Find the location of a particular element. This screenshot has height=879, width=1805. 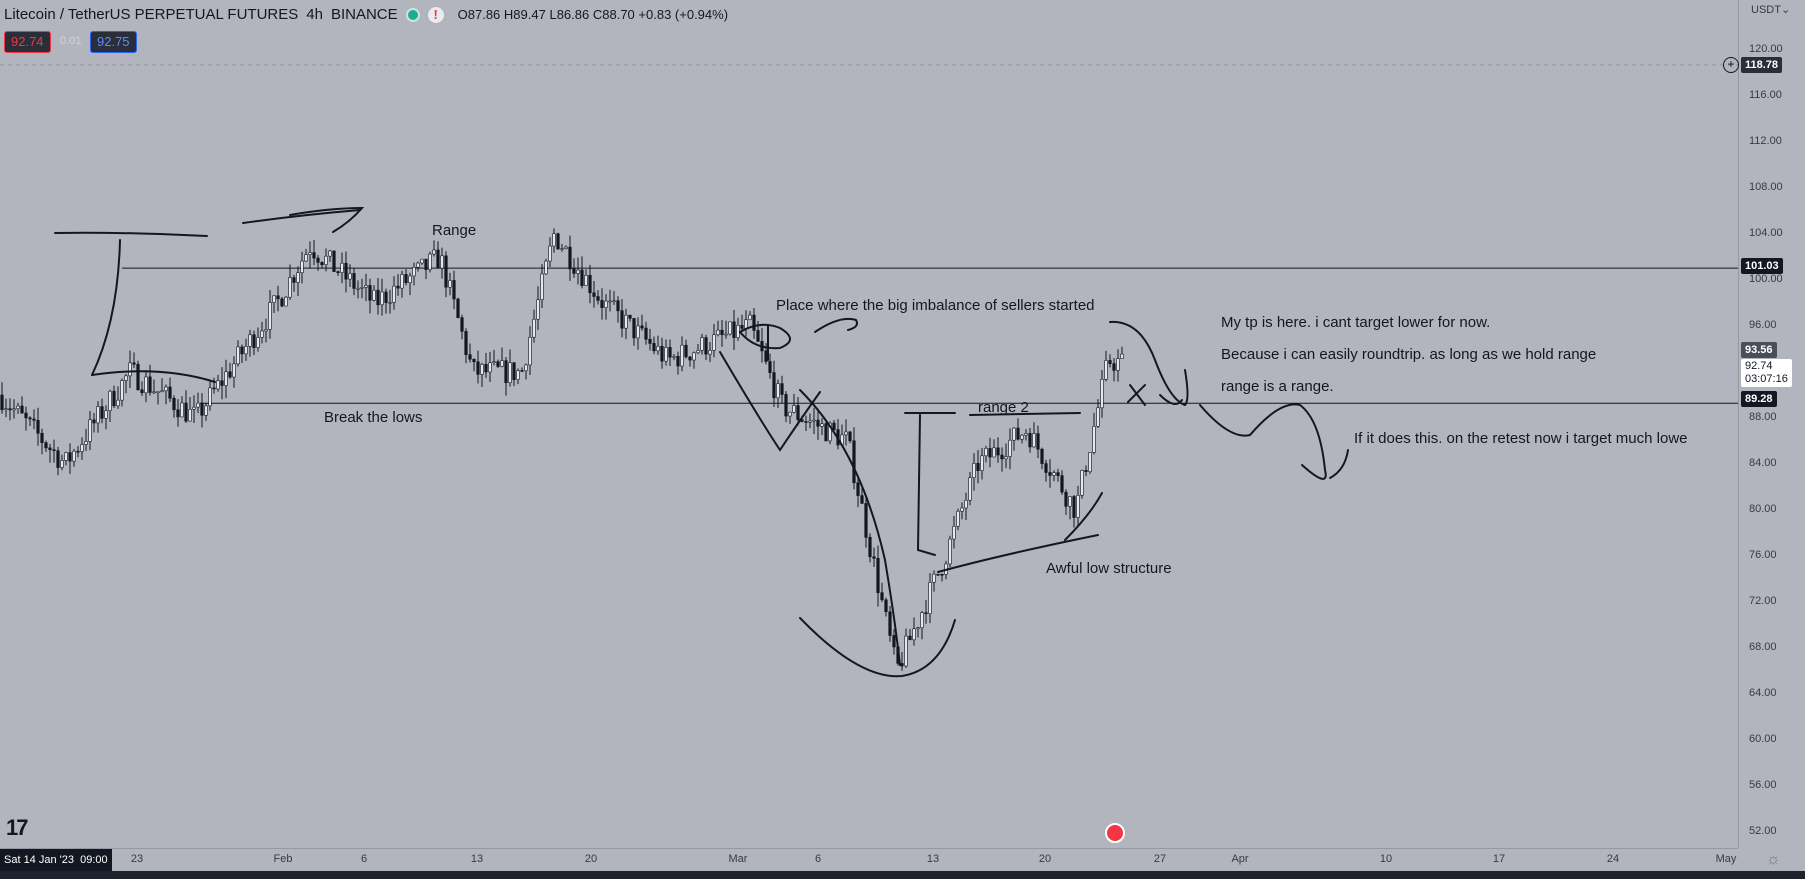

annotation-awful-low: Awful low structure is located at coordinates (1109, 568).